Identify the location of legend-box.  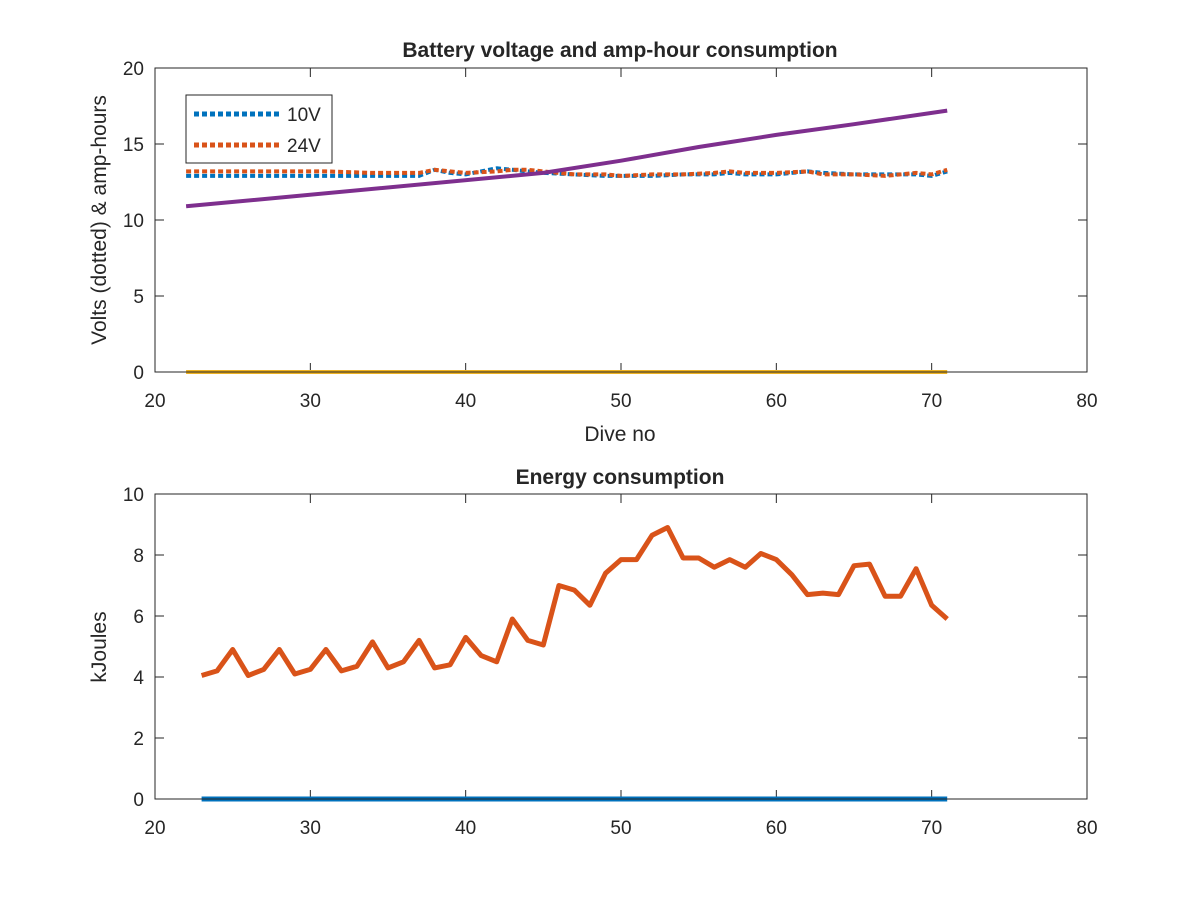
(259, 129).